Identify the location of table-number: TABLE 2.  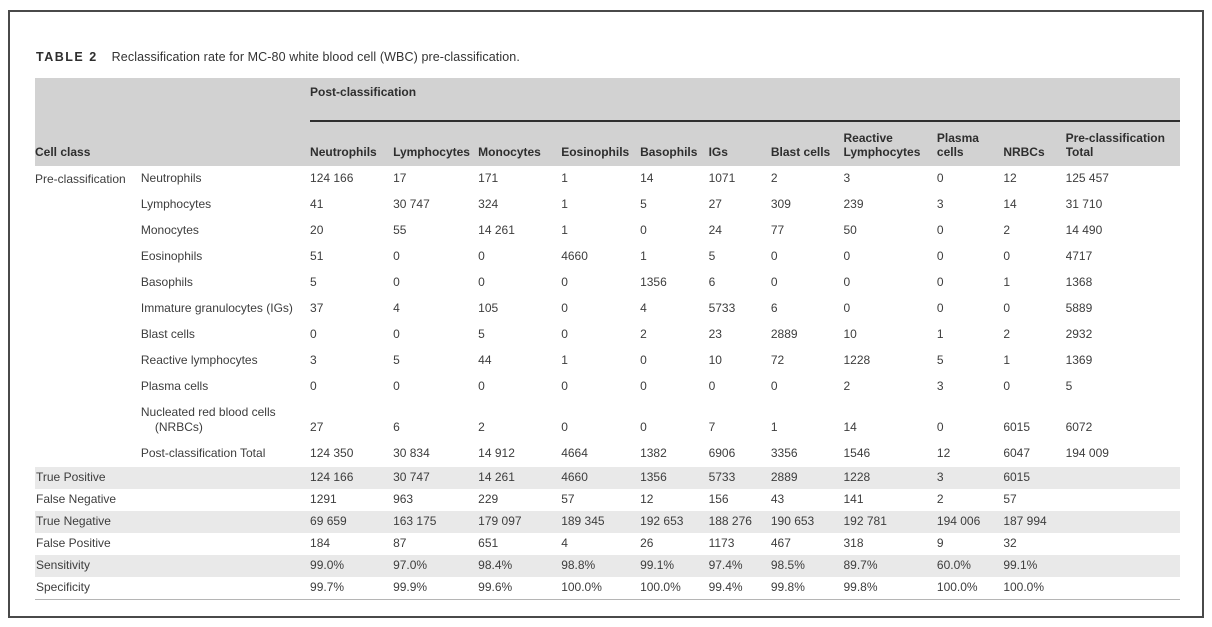
(67, 57).